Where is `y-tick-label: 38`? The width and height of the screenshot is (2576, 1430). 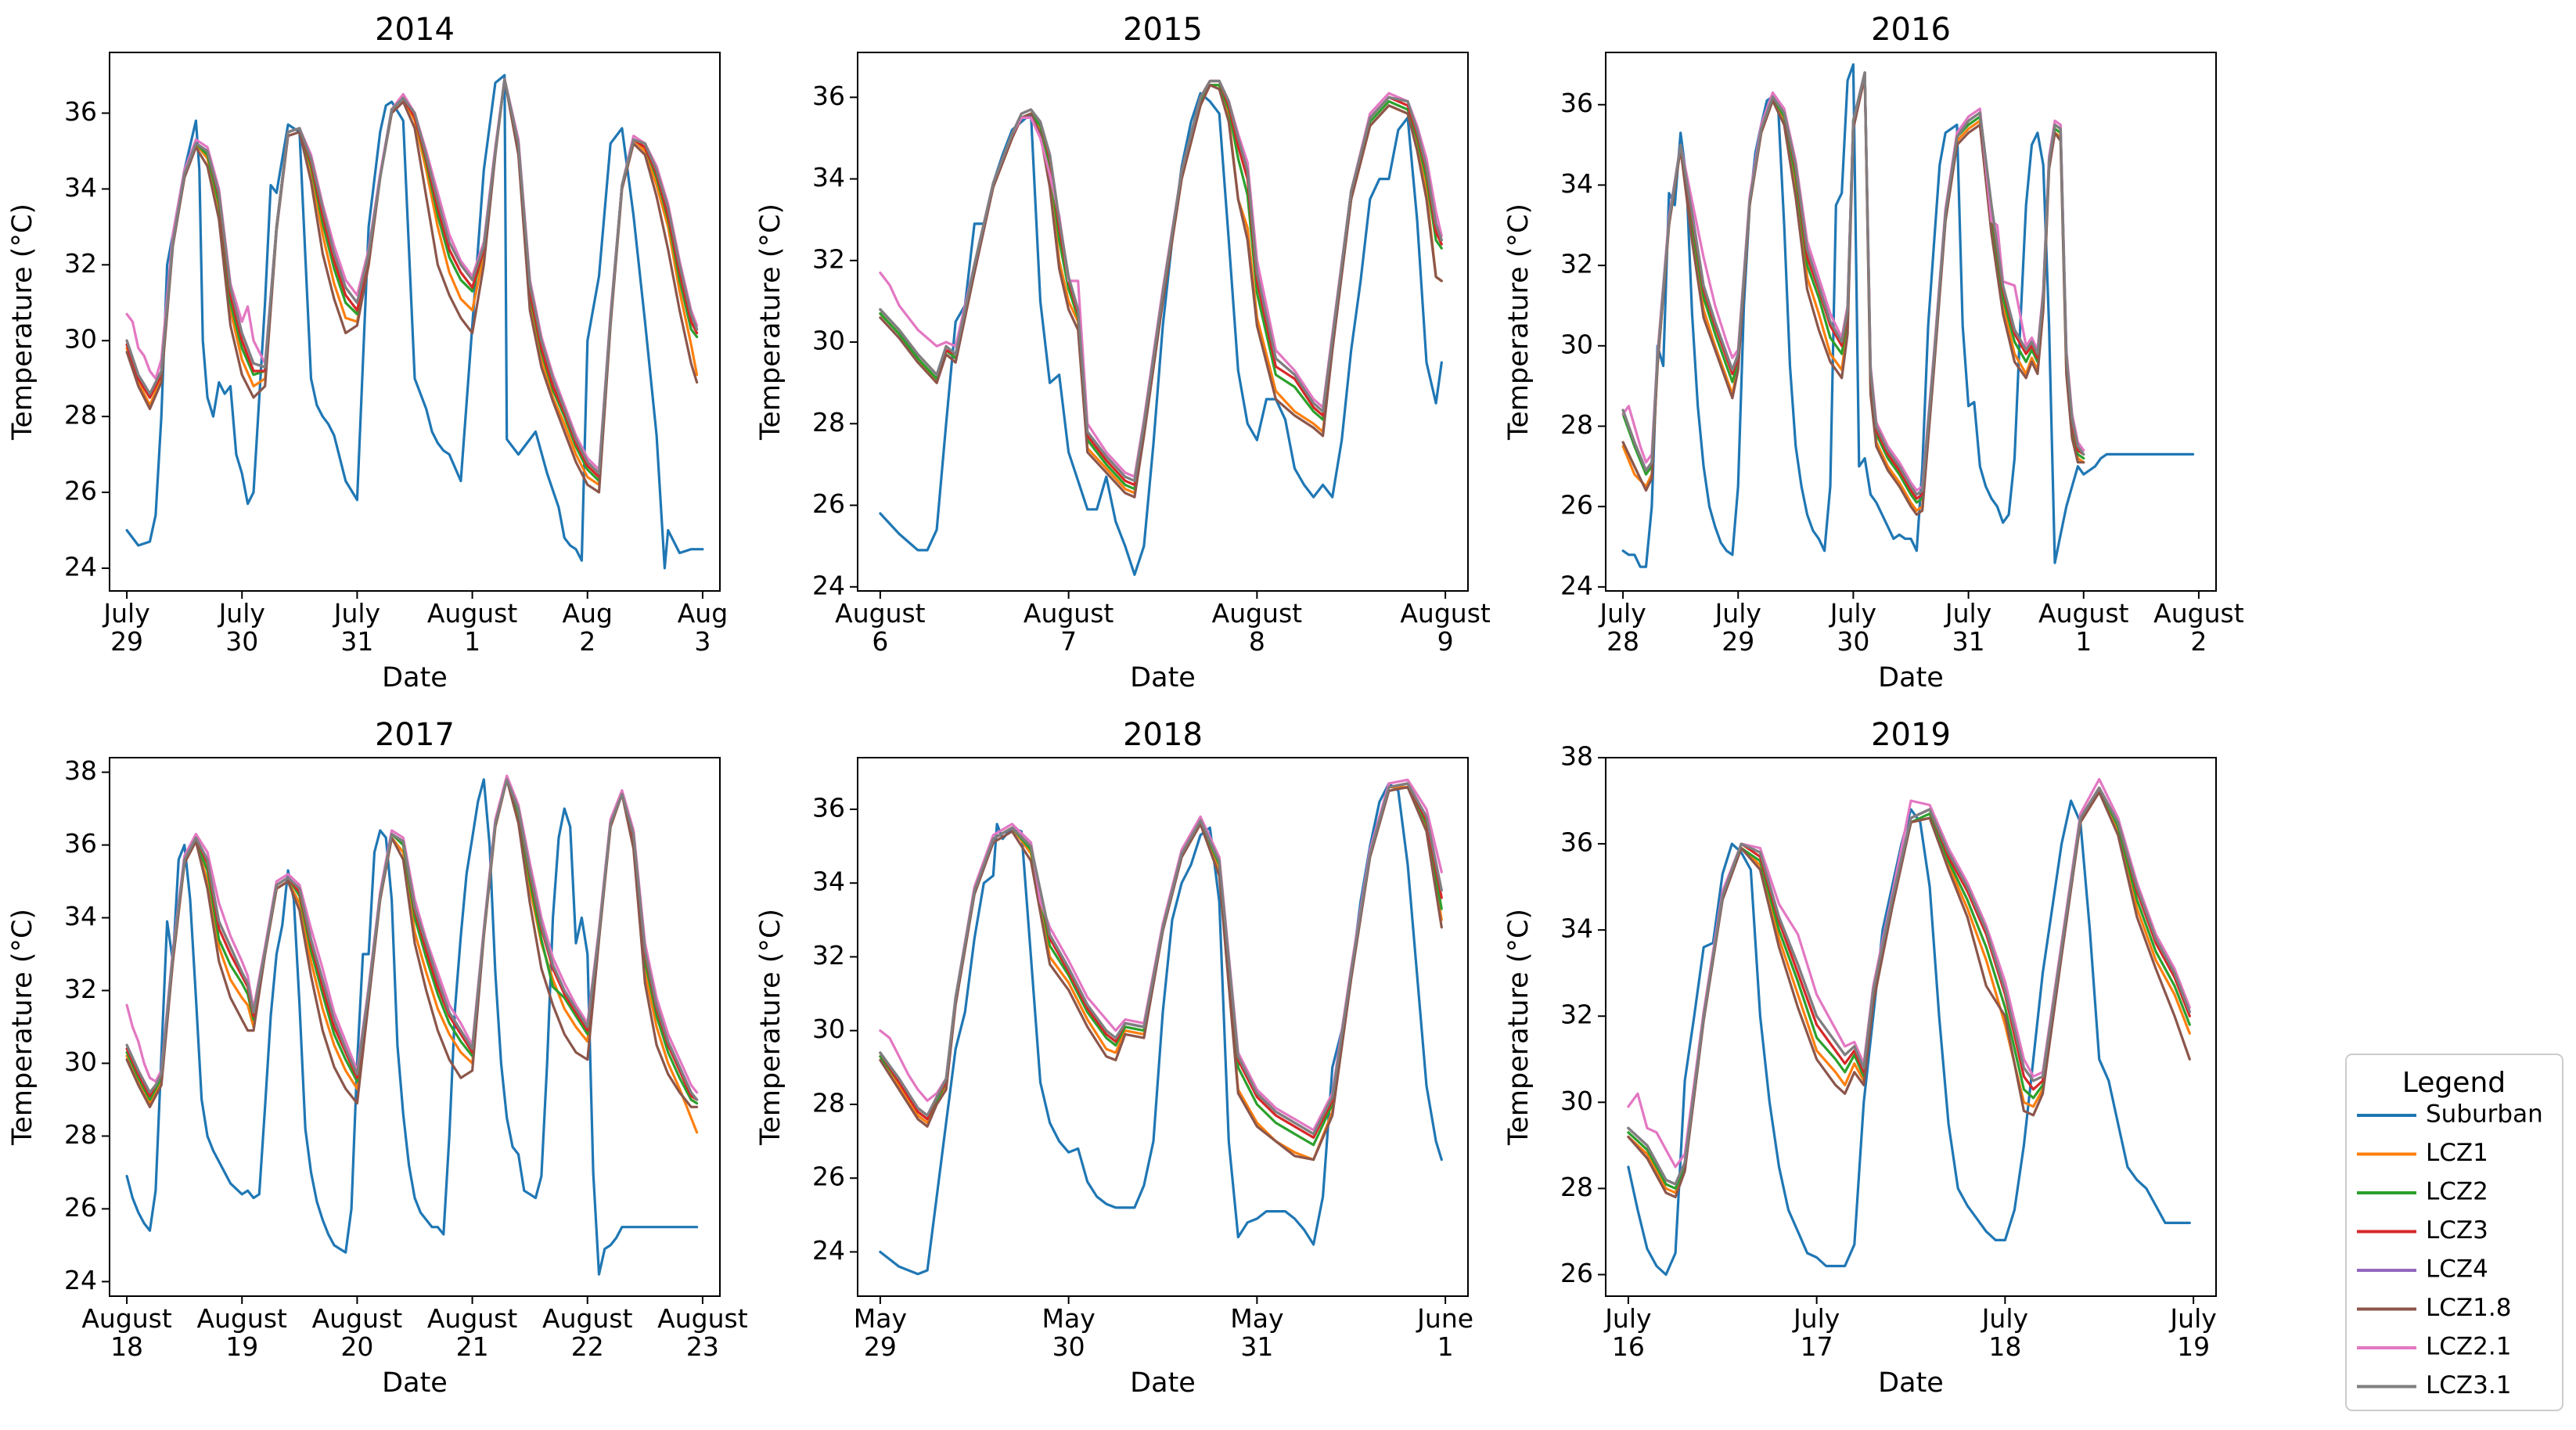
y-tick-label: 38 is located at coordinates (1577, 756).